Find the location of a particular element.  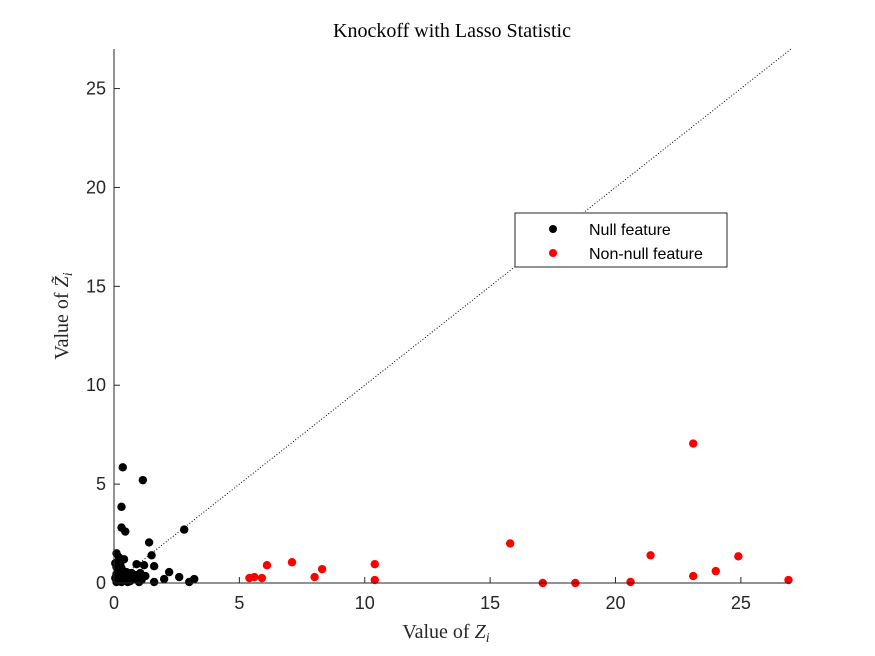

x-tick-label: 25 is located at coordinates (741, 603).